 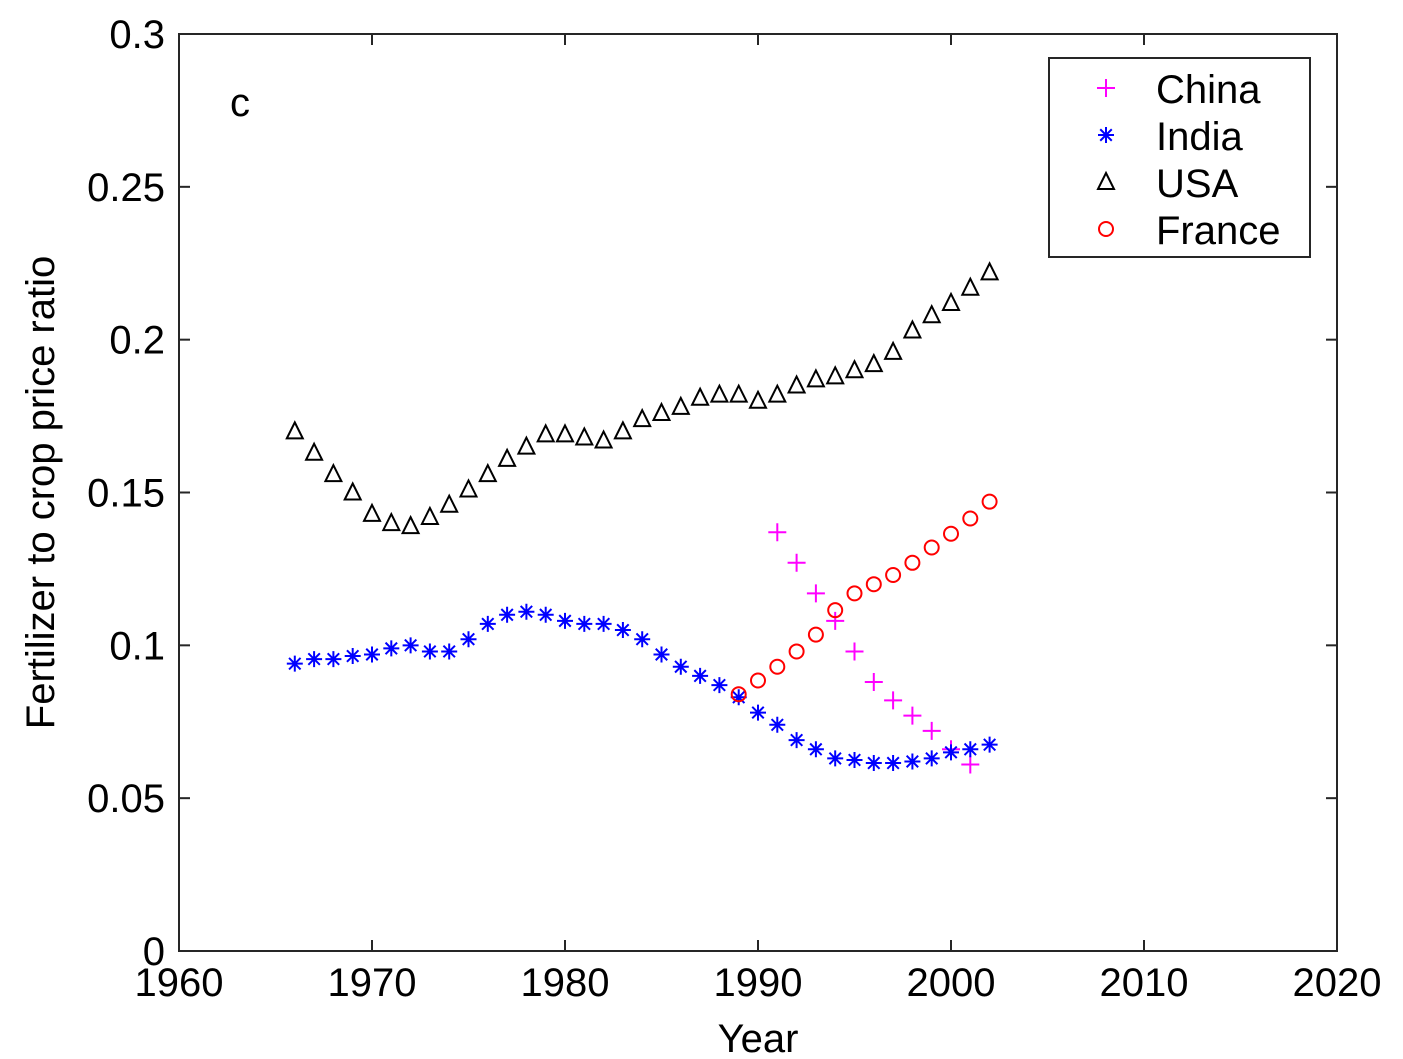 I want to click on y-tick-label: 0.15, so click(x=126, y=494).